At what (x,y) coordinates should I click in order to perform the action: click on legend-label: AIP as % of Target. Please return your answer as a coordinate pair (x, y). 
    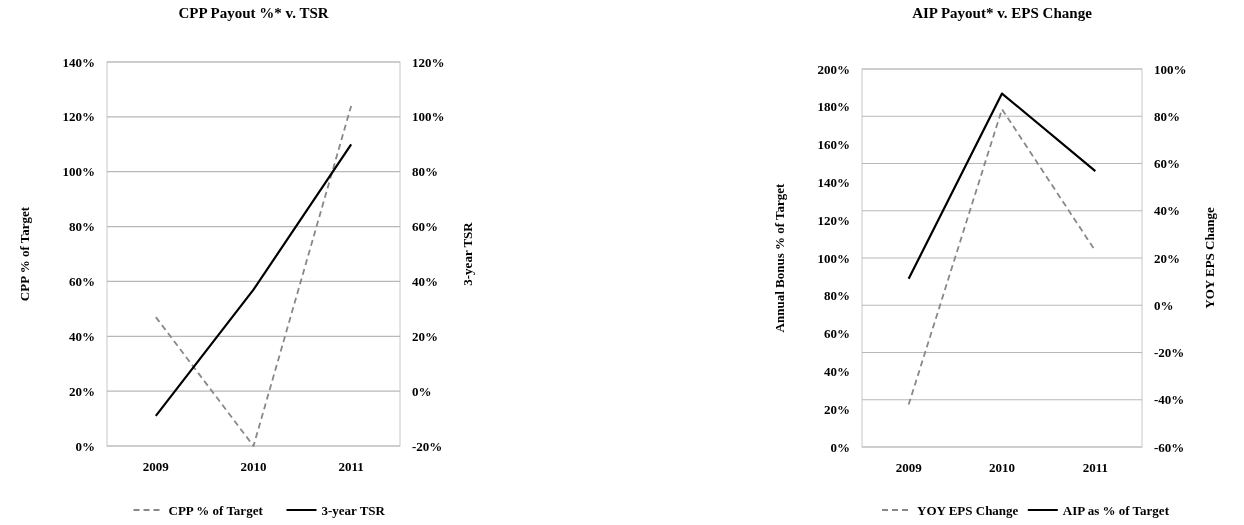
    Looking at the image, I should click on (1116, 510).